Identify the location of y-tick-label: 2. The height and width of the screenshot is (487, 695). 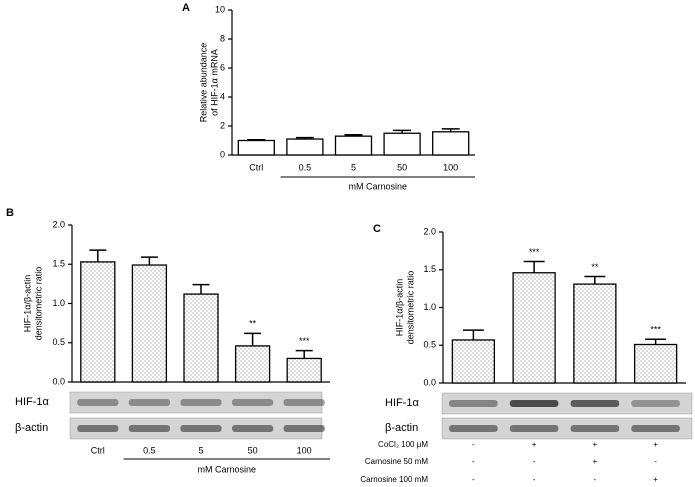
(222, 125).